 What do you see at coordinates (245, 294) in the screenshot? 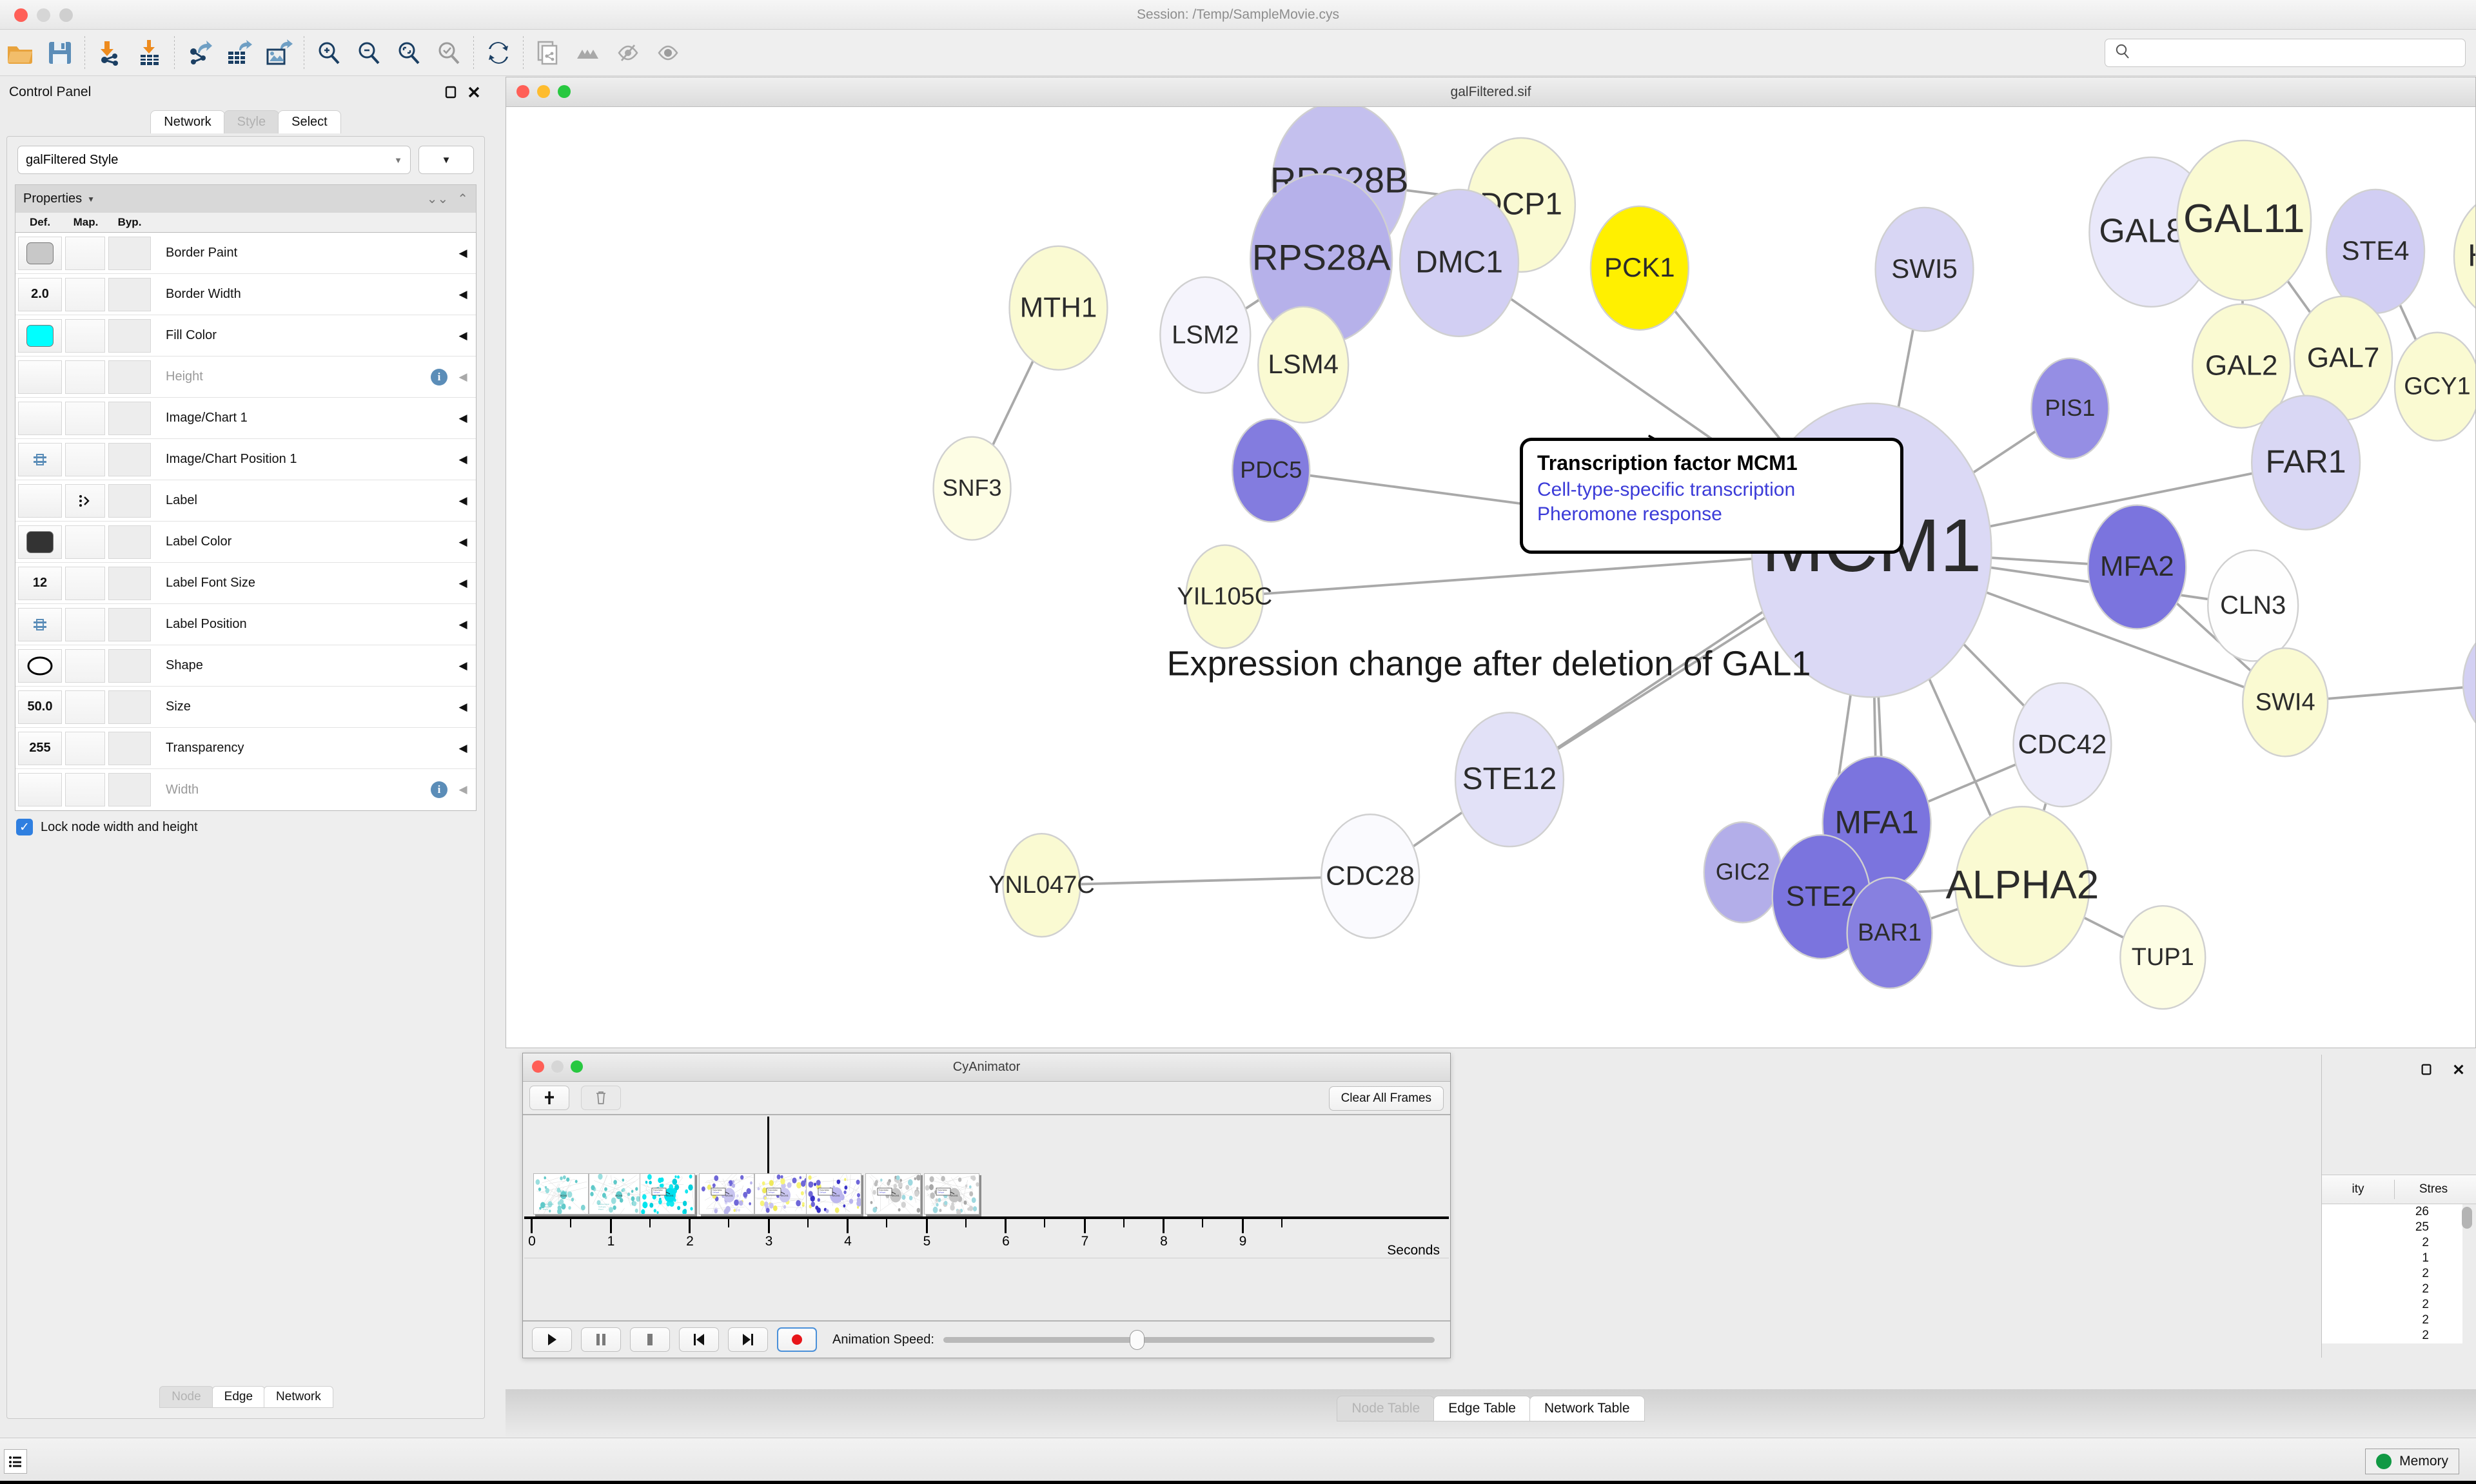
I see `property-row: 2.0 Border Width ◀` at bounding box center [245, 294].